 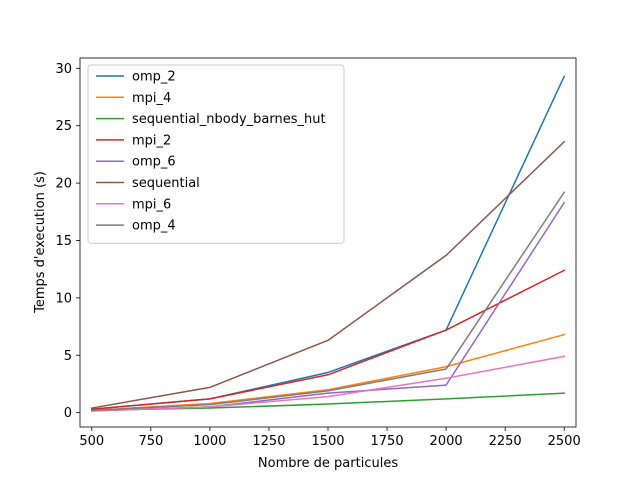 What do you see at coordinates (68, 356) in the screenshot?
I see `y-tick-label: 5` at bounding box center [68, 356].